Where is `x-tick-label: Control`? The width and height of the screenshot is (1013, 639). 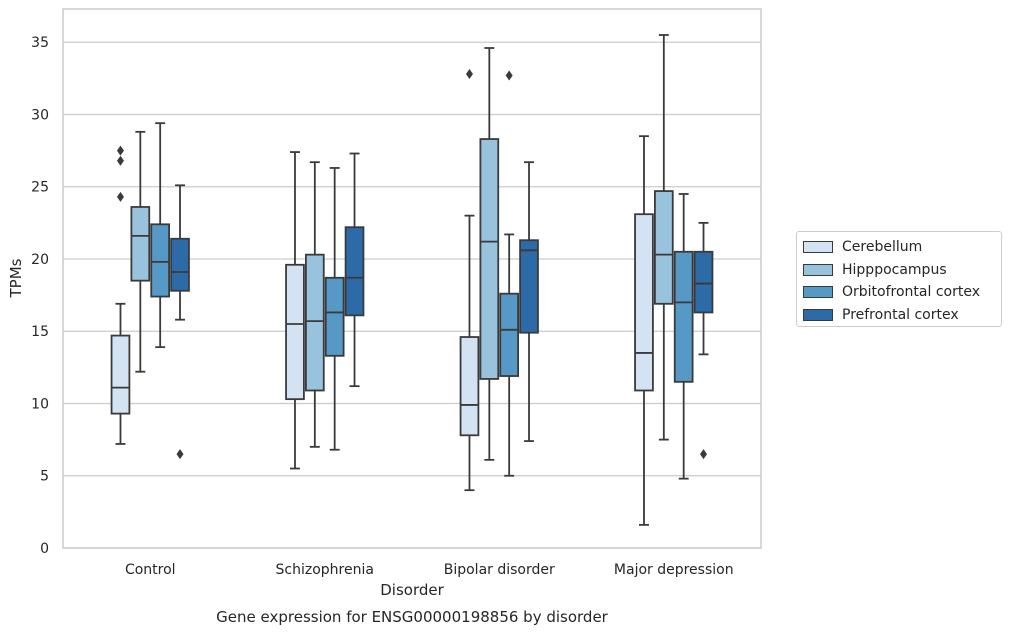 x-tick-label: Control is located at coordinates (150, 570).